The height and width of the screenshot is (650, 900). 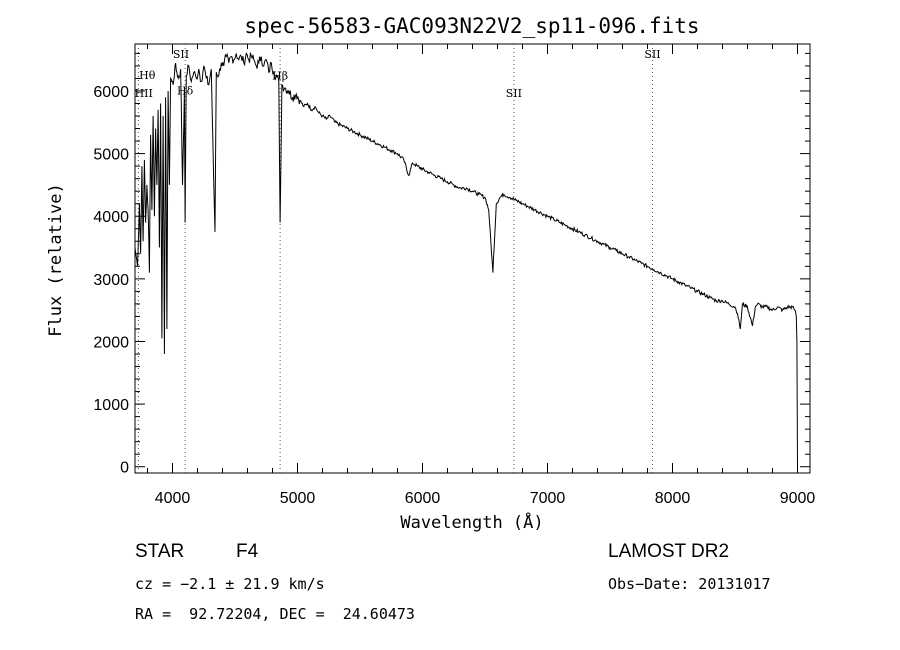 I want to click on object-type: STAR, so click(x=160, y=551).